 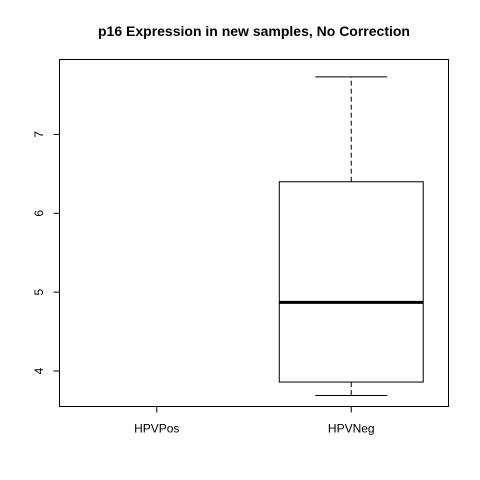 What do you see at coordinates (39, 291) in the screenshot?
I see `y-tick-label: 5` at bounding box center [39, 291].